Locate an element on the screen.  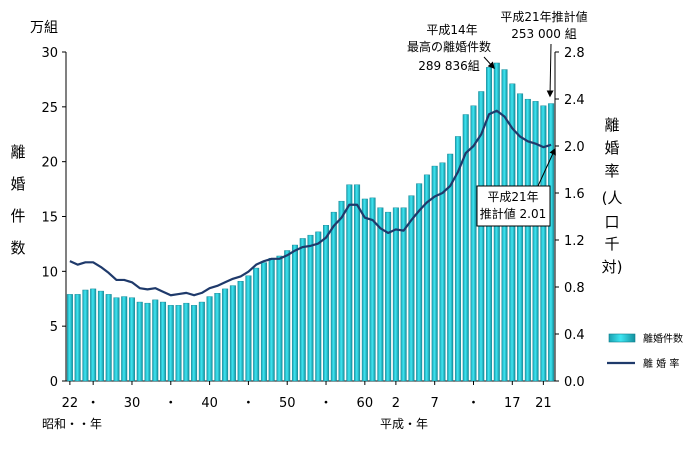
left-axis-title-char: 件 is located at coordinates (17, 216).